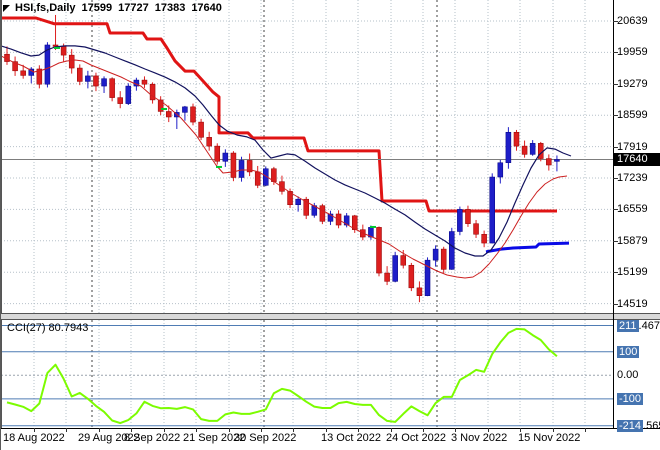  What do you see at coordinates (637, 159) in the screenshot?
I see `current-price-tag: 17640` at bounding box center [637, 159].